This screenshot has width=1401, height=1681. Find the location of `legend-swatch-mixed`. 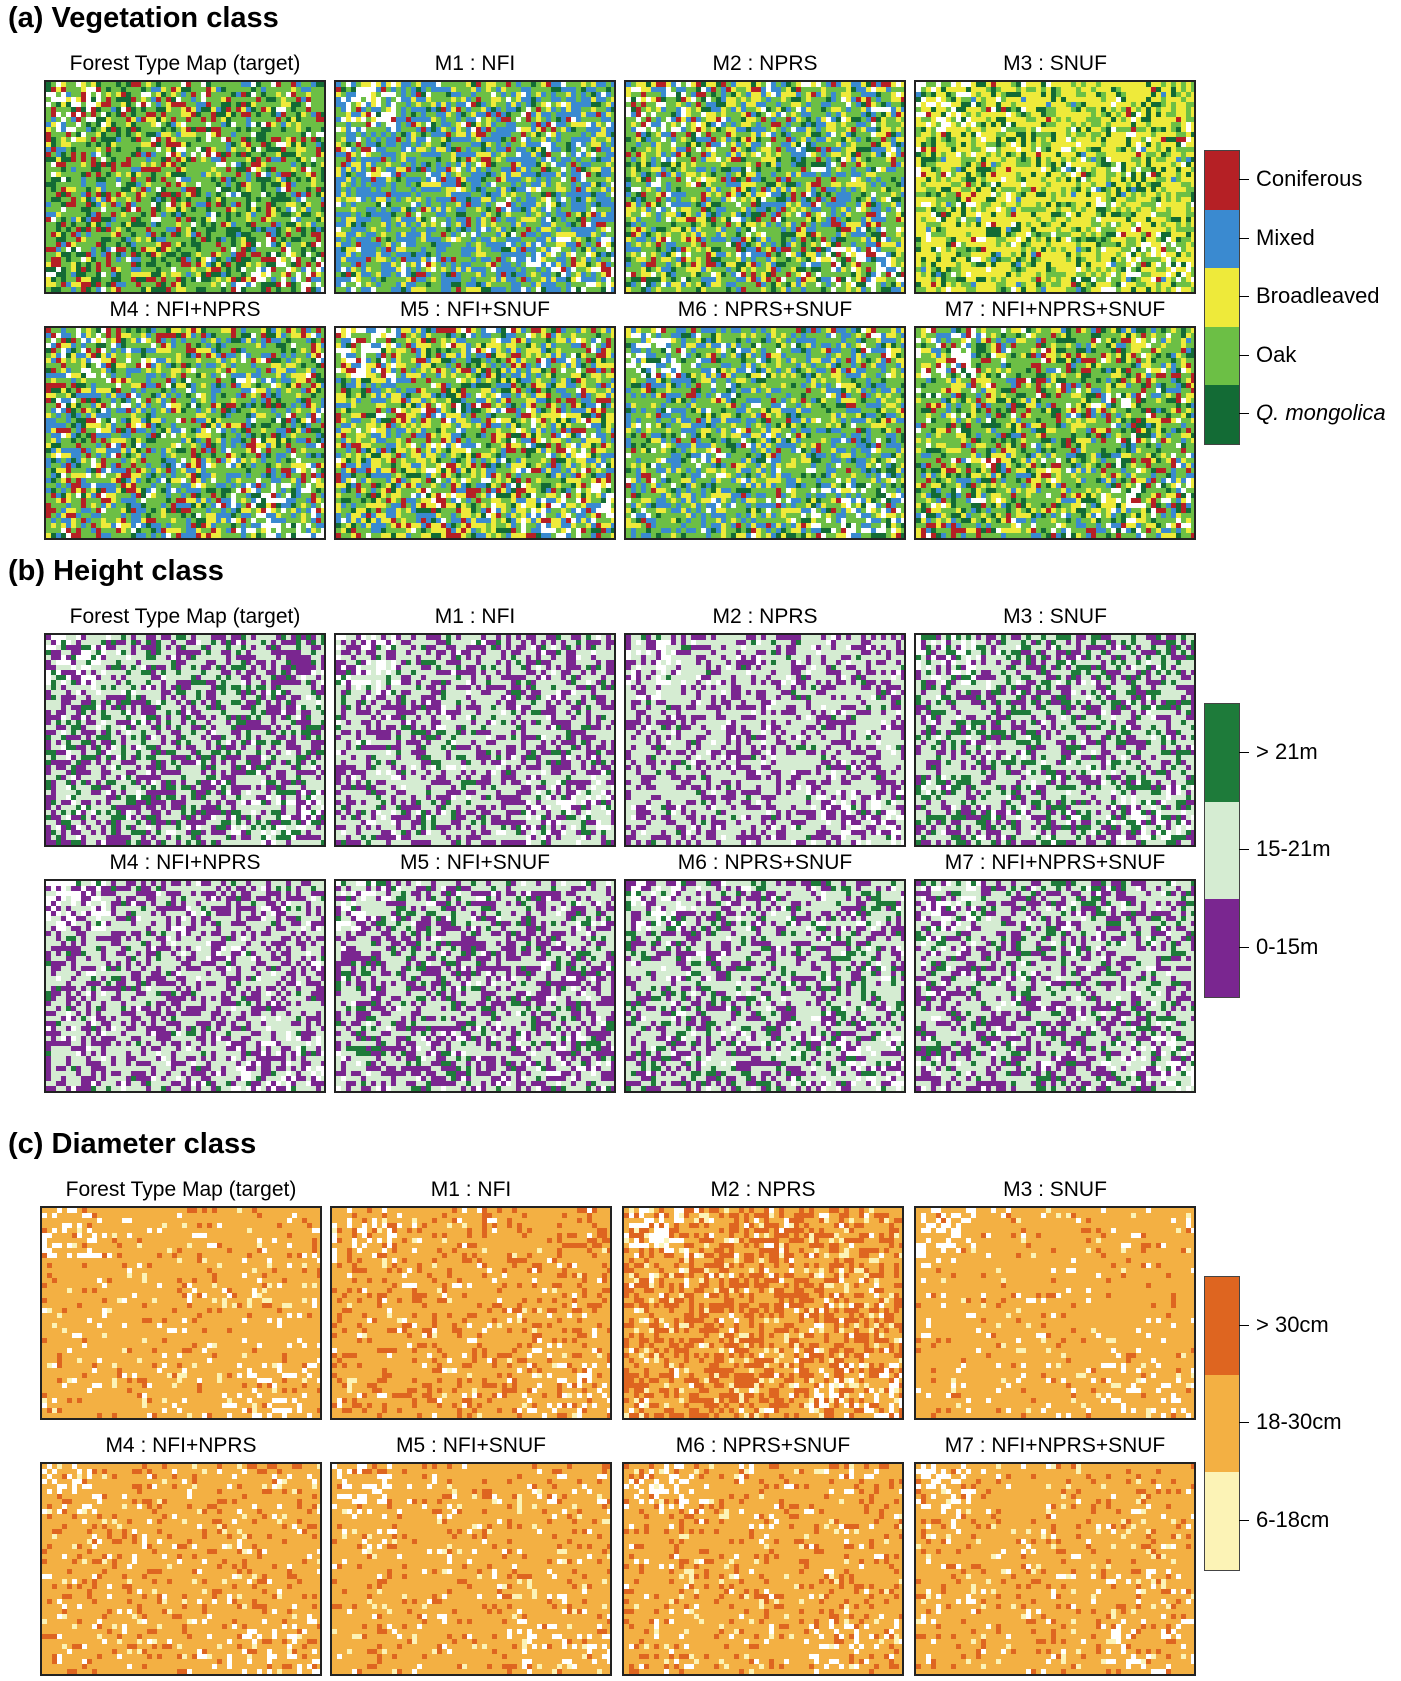

legend-swatch-mixed is located at coordinates (1222, 239).